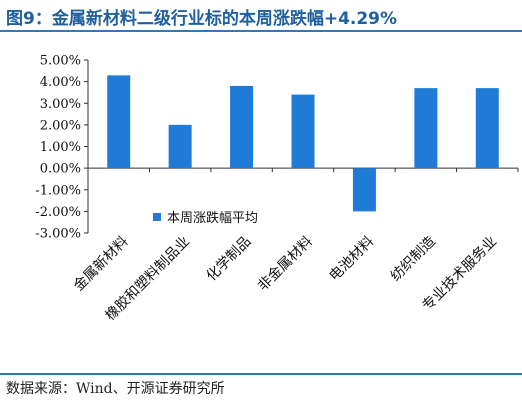  Describe the element at coordinates (202, 19) in the screenshot. I see `chart-title: 图9：金属新材料二级行业标的本周涨跌幅+4.29%` at that location.